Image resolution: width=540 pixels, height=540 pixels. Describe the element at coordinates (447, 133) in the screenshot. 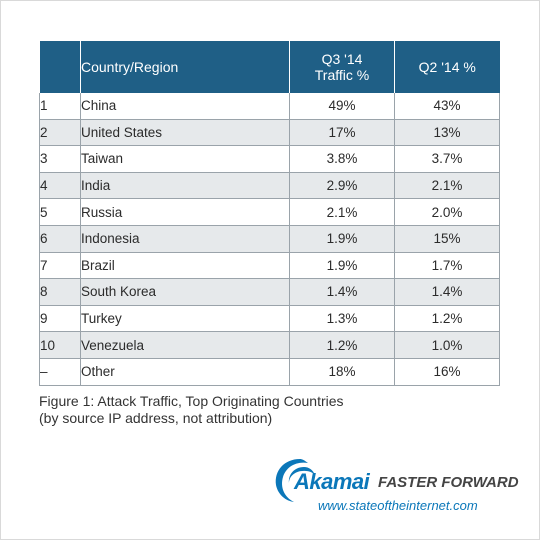

I see `q2-value-cell: 13%` at that location.